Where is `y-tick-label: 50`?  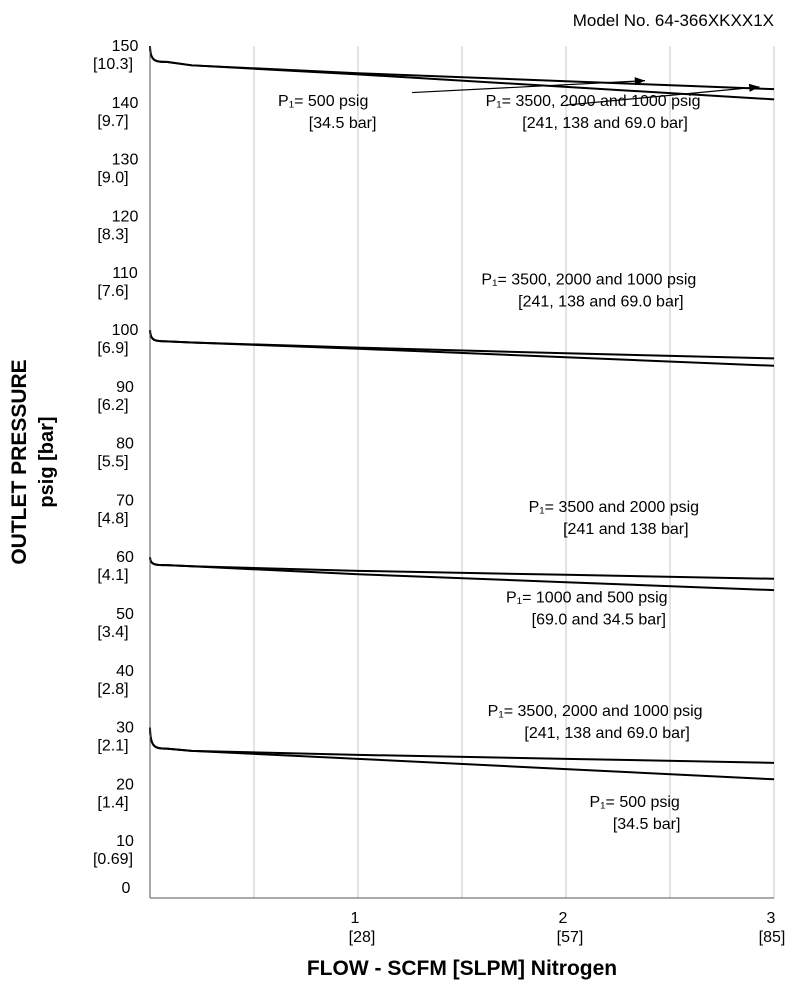 y-tick-label: 50 is located at coordinates (125, 614).